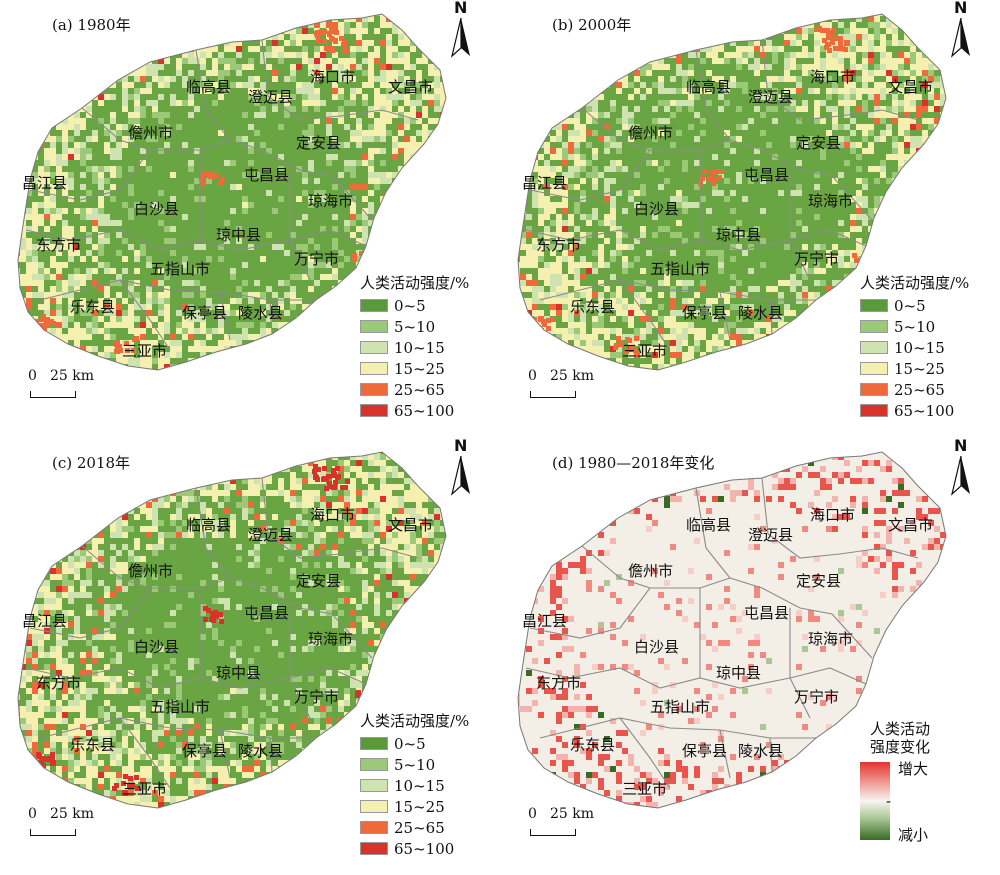 The image size is (1000, 875). What do you see at coordinates (633, 463) in the screenshot?
I see `panel-title: (d) 1980—2018年变化` at bounding box center [633, 463].